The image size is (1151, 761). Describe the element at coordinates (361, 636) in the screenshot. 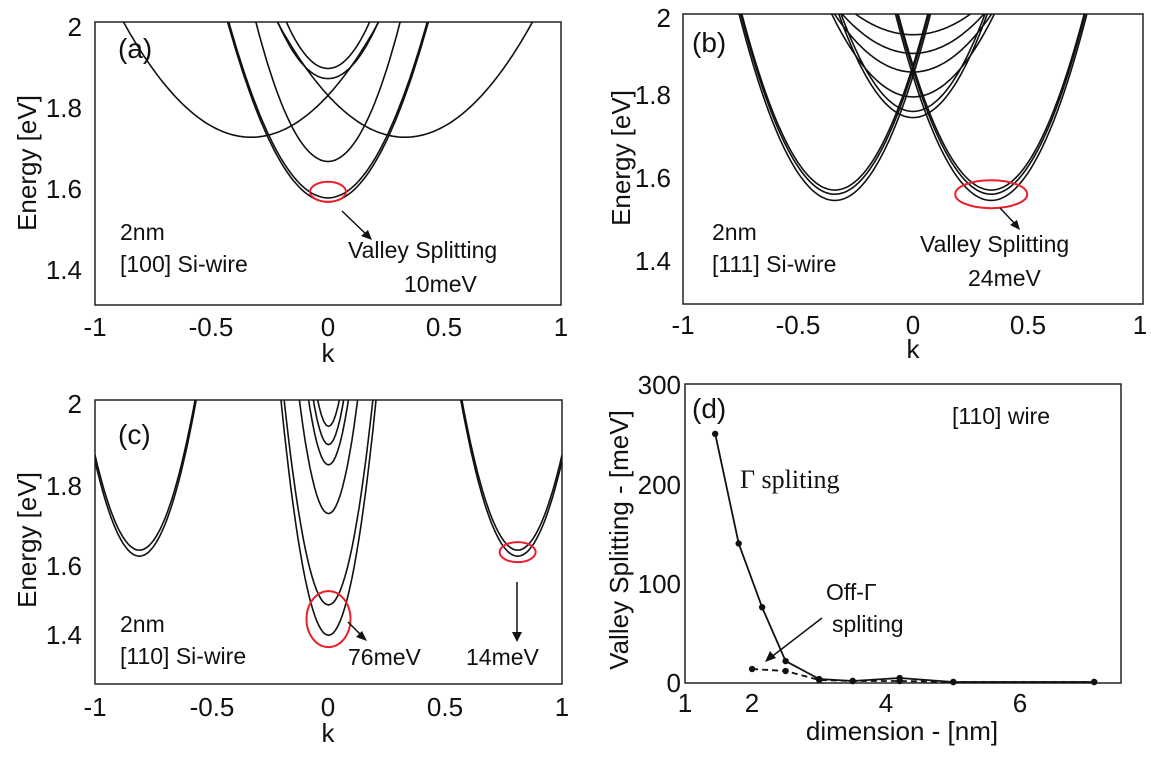

I see `panel-c-center-pointer-arrowhead` at that location.